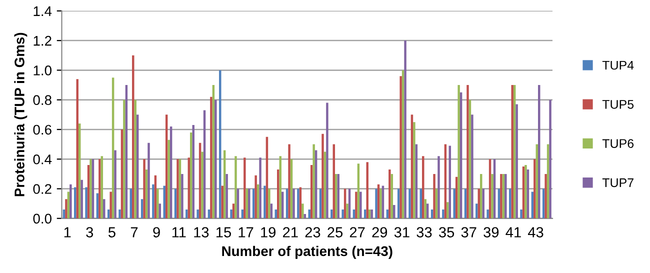 Image resolution: width=650 pixels, height=273 pixels. What do you see at coordinates (357, 232) in the screenshot?
I see `x-tick-label: 27` at bounding box center [357, 232].